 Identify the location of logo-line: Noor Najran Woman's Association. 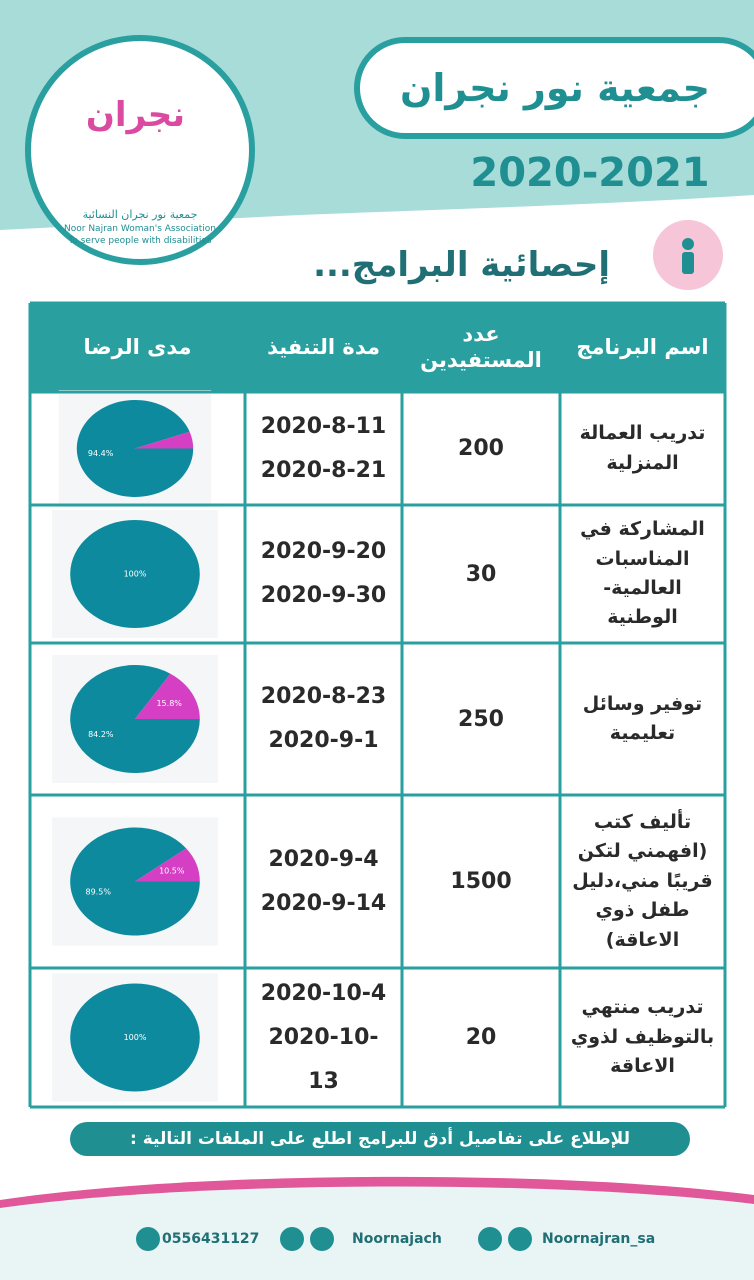
(140, 229).